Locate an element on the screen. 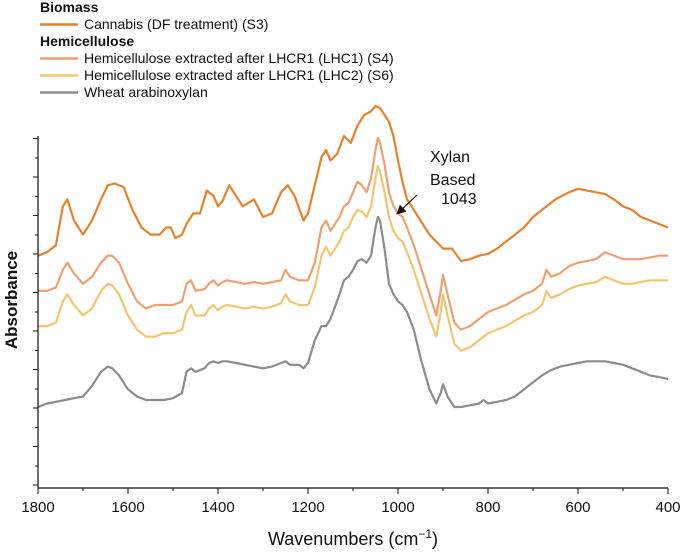 This screenshot has height=553, width=685. y-ticks is located at coordinates (35, 312).